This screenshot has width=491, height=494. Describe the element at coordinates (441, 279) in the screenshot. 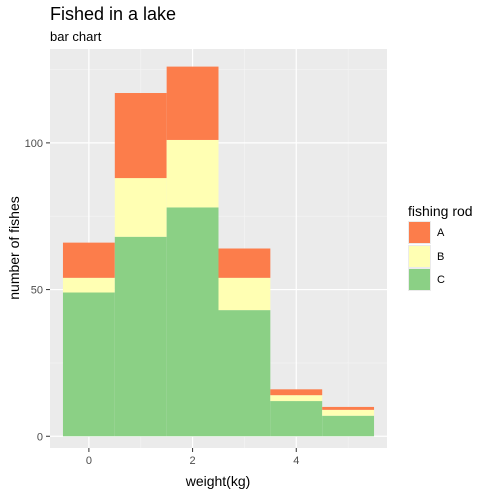

I see `legend-label-c: C` at that location.